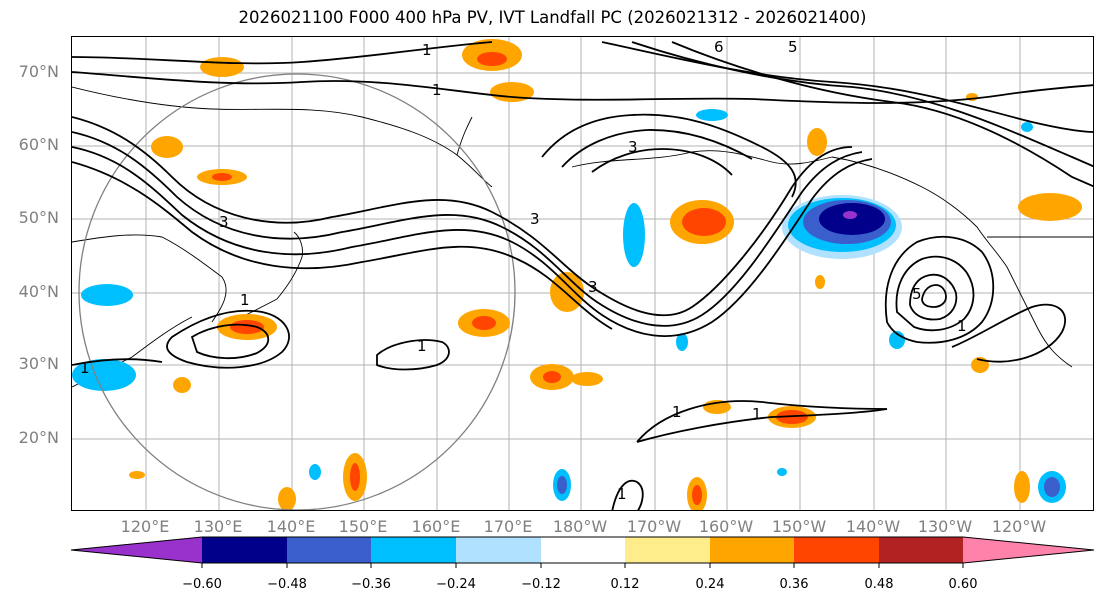 Image resolution: width=1105 pixels, height=604 pixels. I want to click on colorbar, so click(582, 552).